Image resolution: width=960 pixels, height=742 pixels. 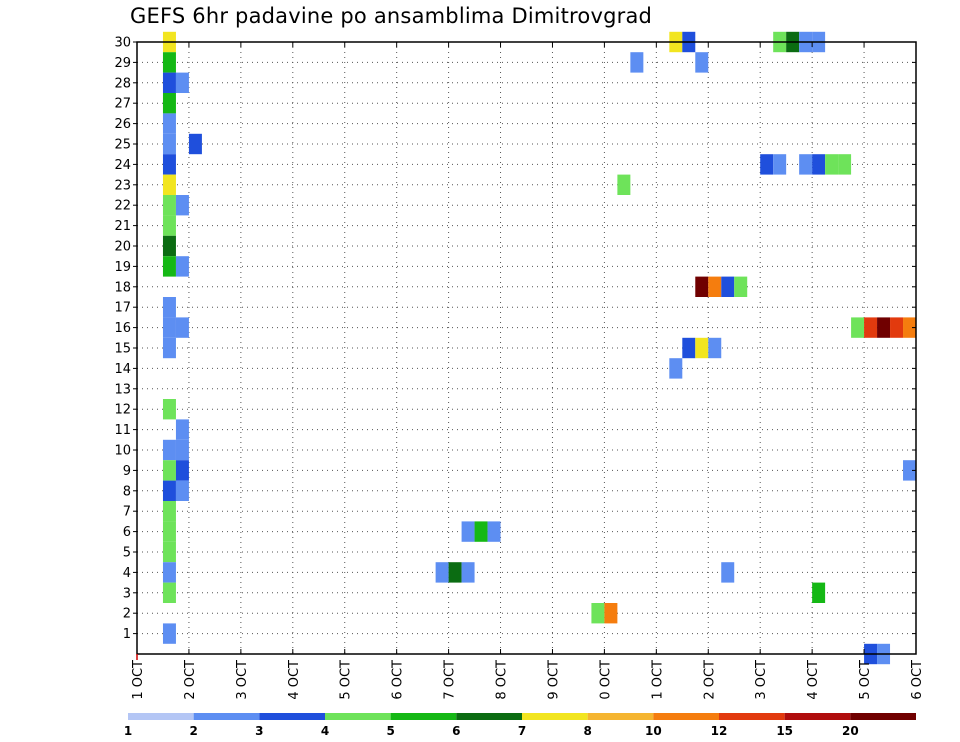 I want to click on y-tick-label: 9, so click(x=127, y=471).